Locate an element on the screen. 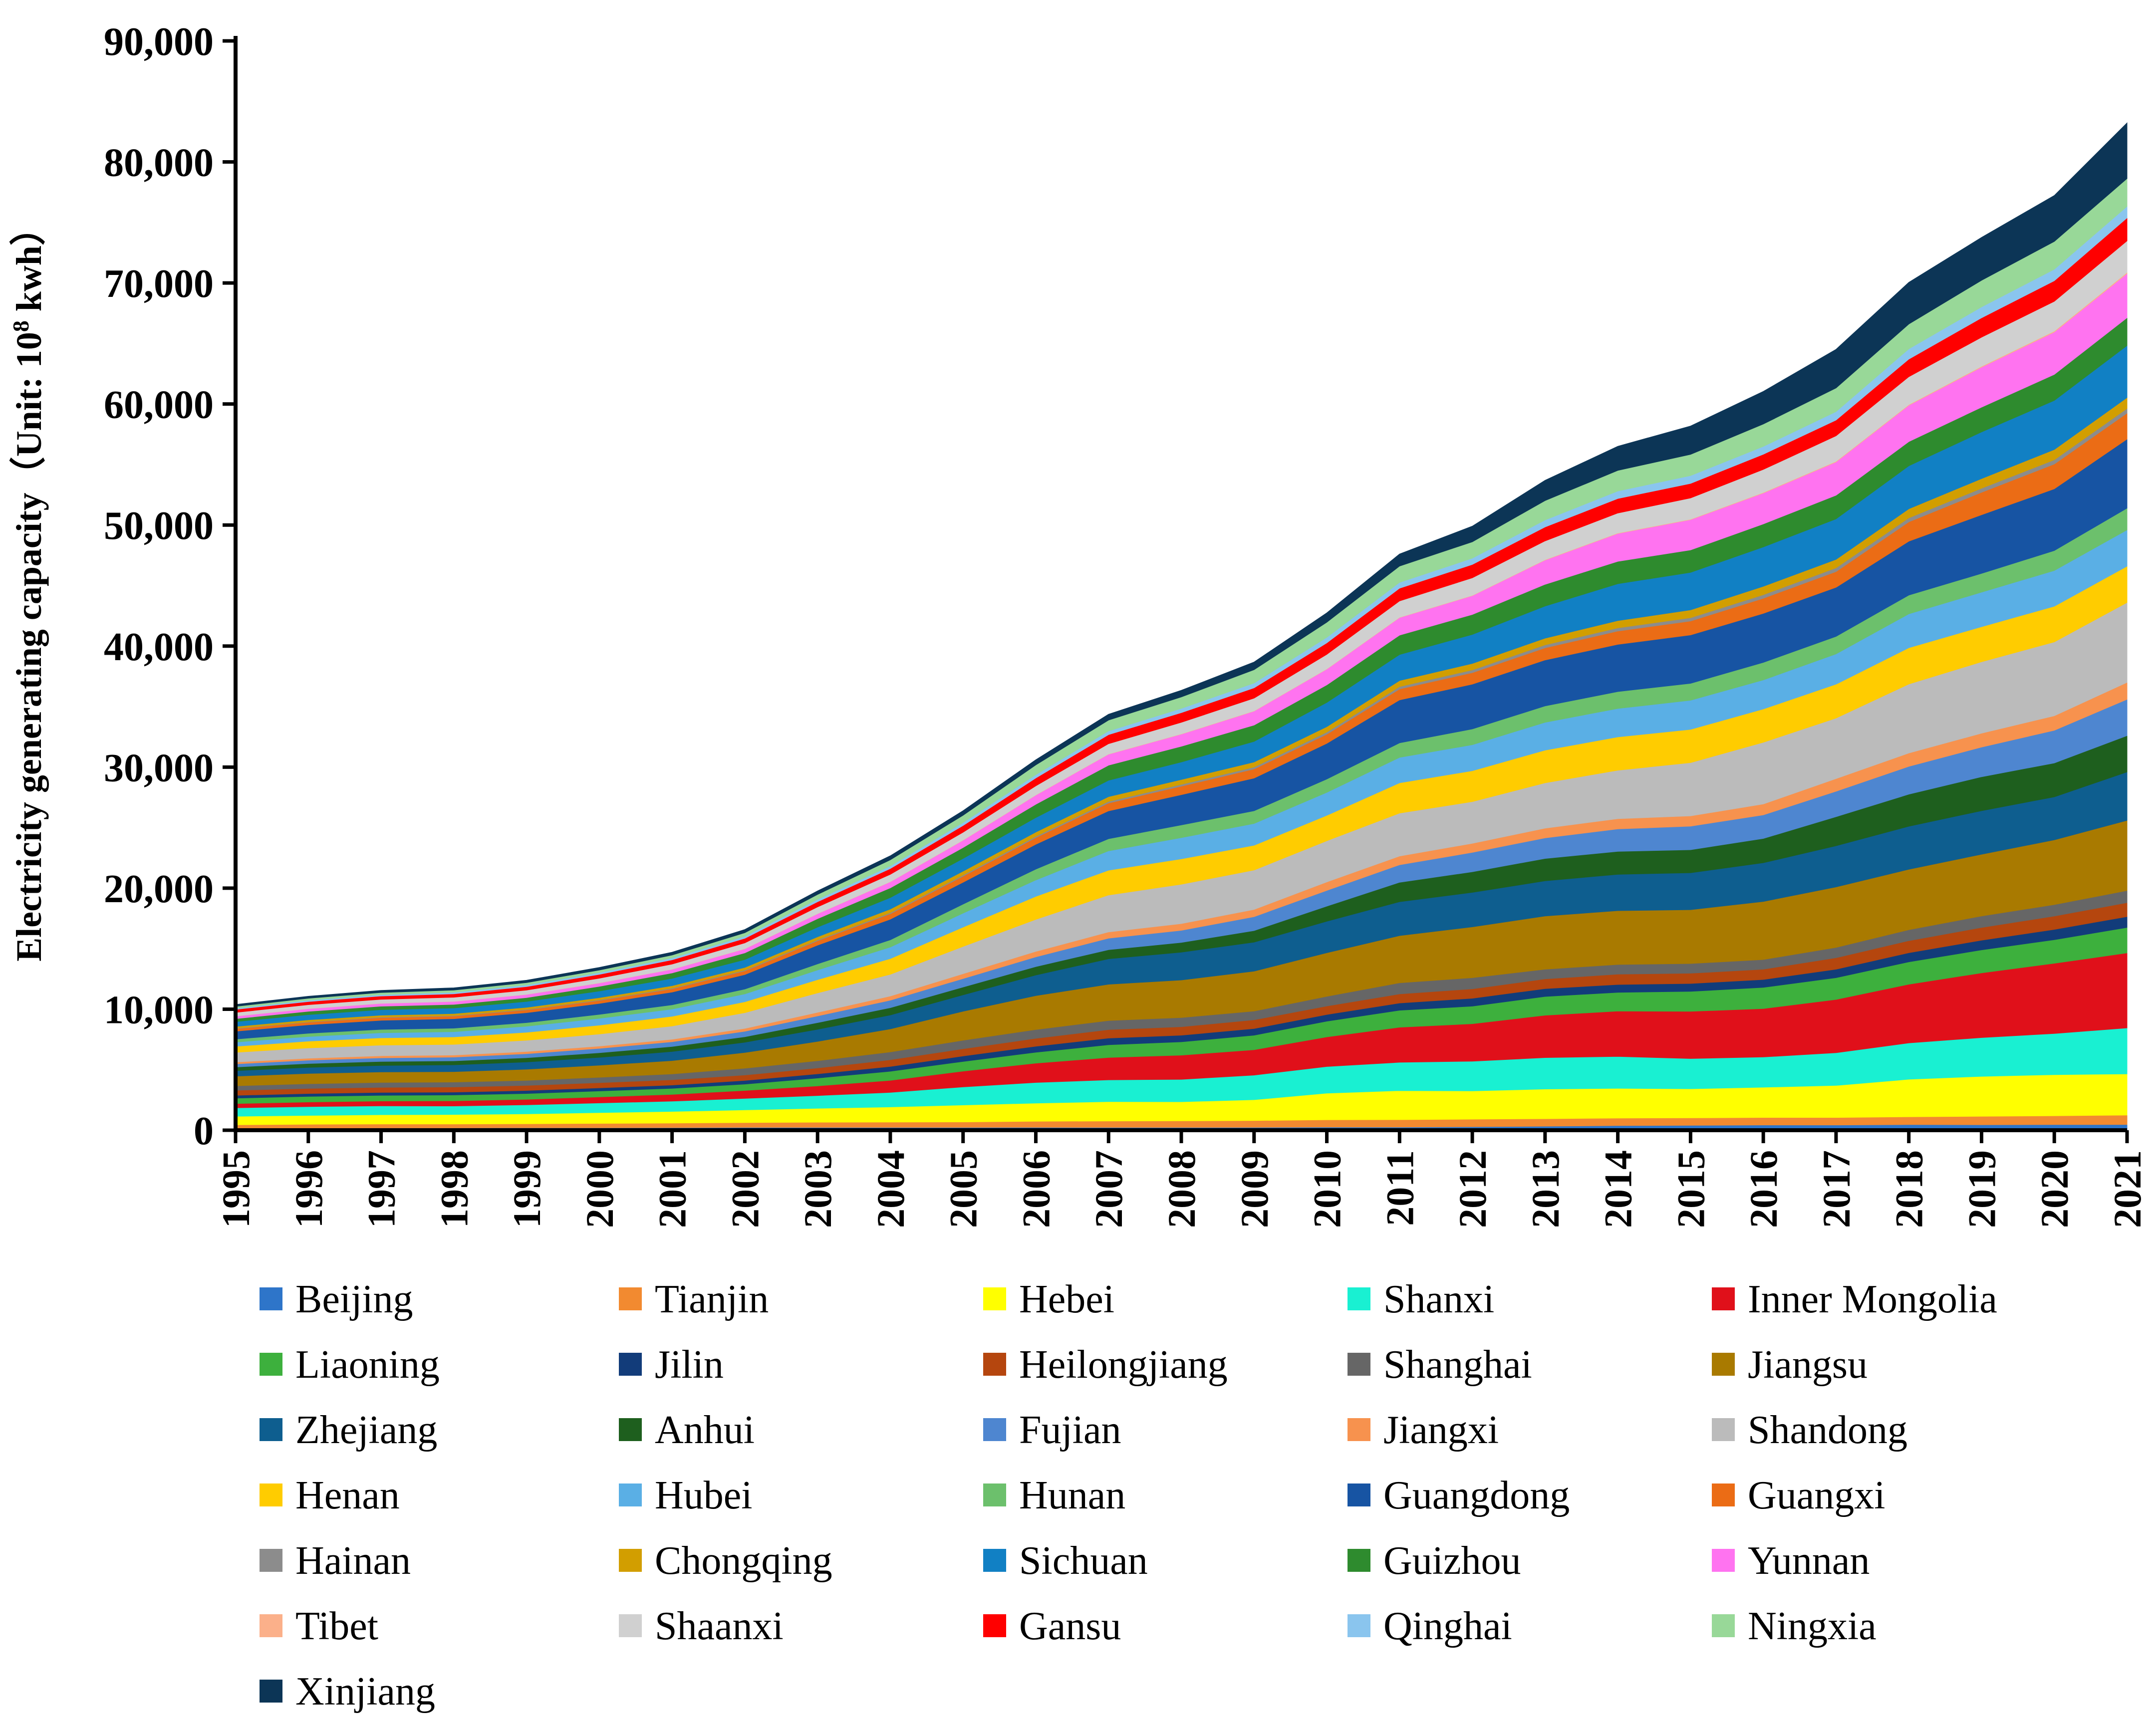 The width and height of the screenshot is (2156, 1730). x-tick-label: 2002 is located at coordinates (745, 1189).